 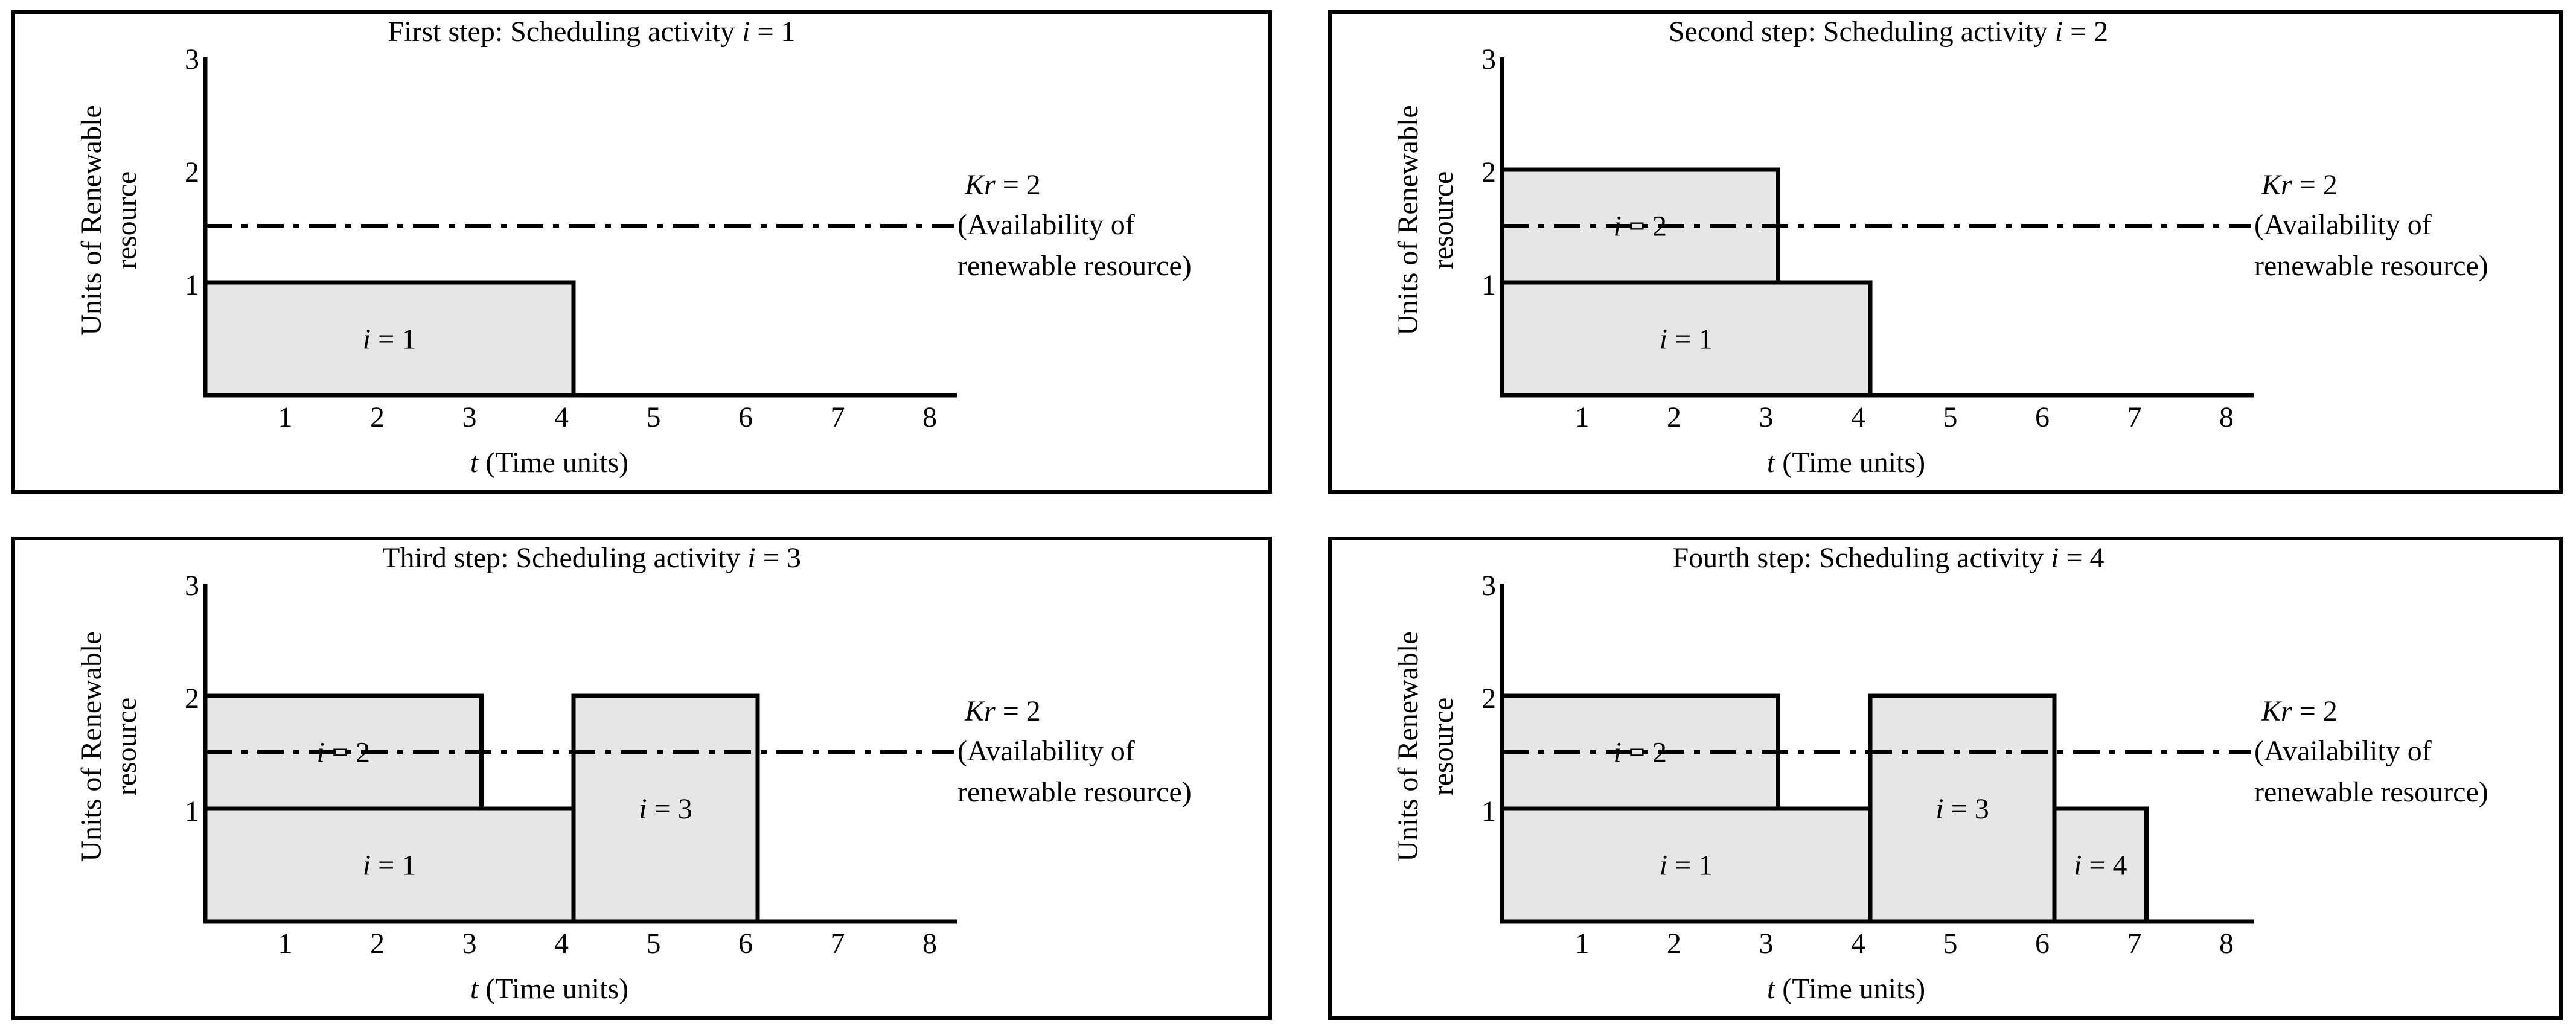 I want to click on chart-title: Second step: Scheduling activity i = 2, so click(x=1889, y=32).